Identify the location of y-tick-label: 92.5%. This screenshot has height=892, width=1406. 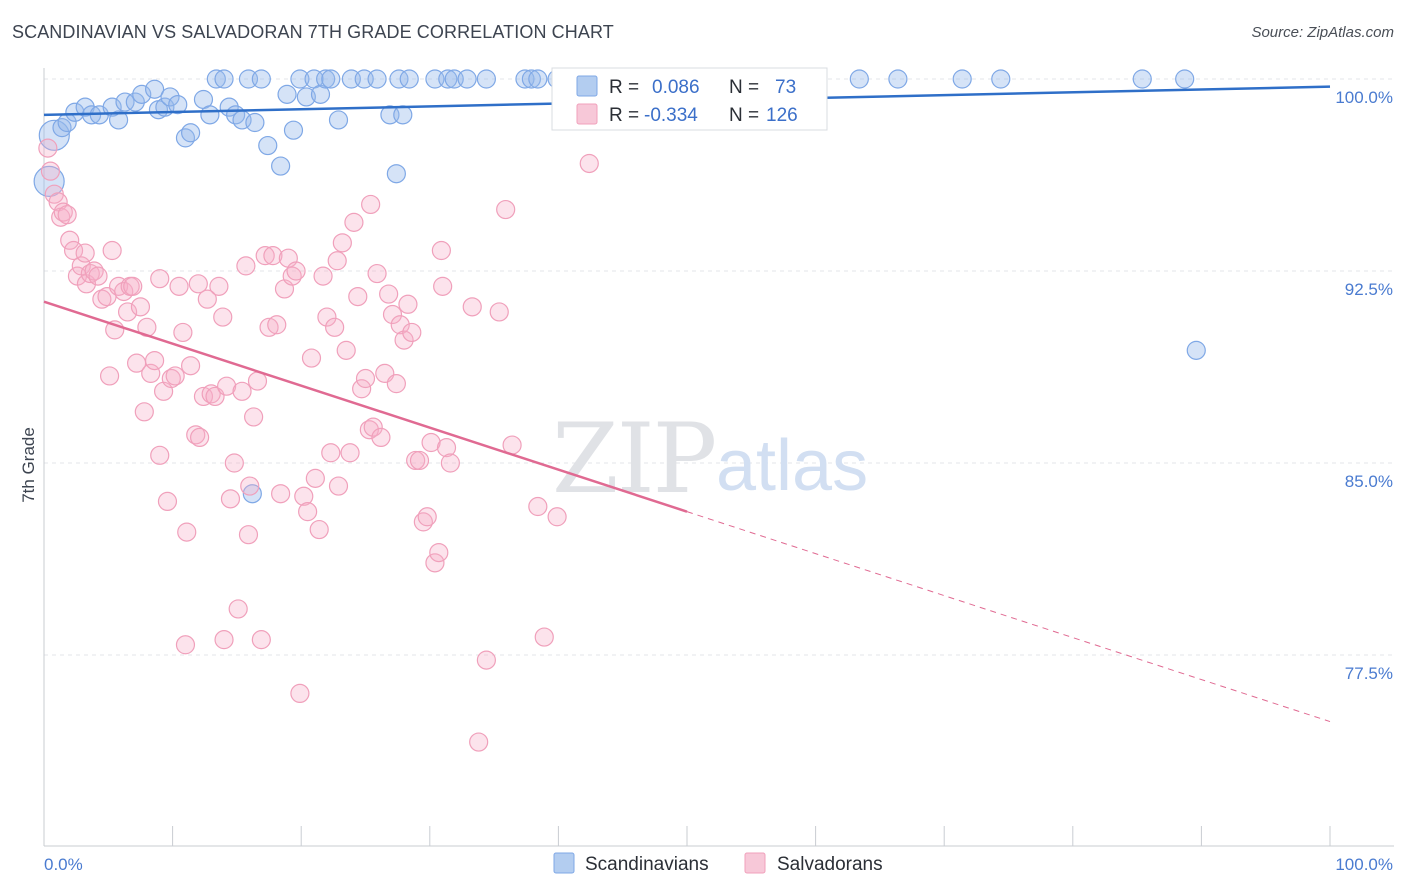
(1369, 289).